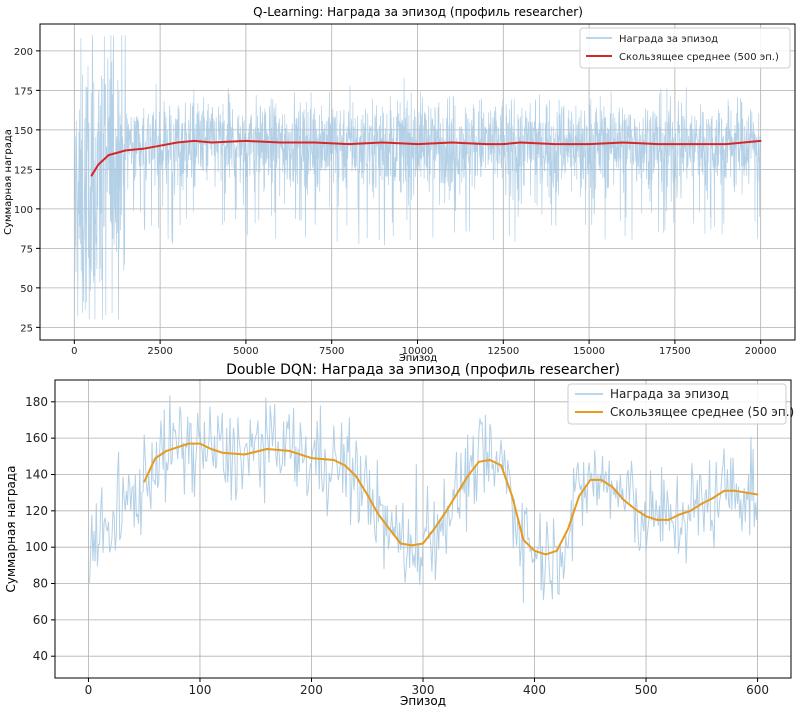 The image size is (800, 711). Describe the element at coordinates (423, 690) in the screenshot. I see `x-tick-label: 300` at that location.